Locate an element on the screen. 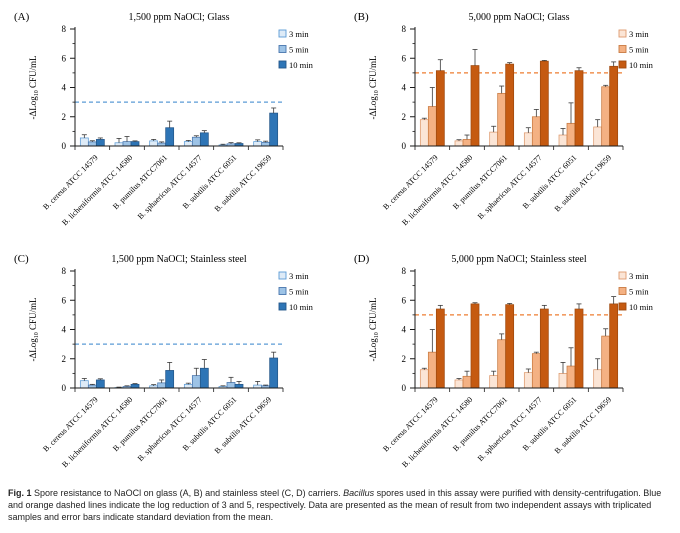  y-tick-label: 4 is located at coordinates (64, 88).